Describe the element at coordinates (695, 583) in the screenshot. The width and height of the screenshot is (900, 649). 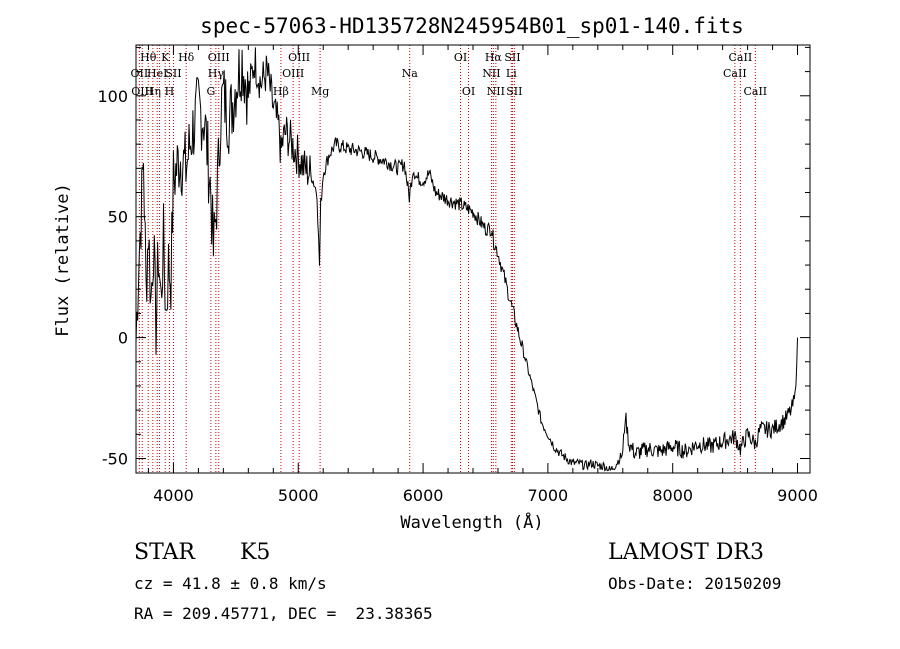
I see `observation-date: Obs-Date: 20150209` at that location.